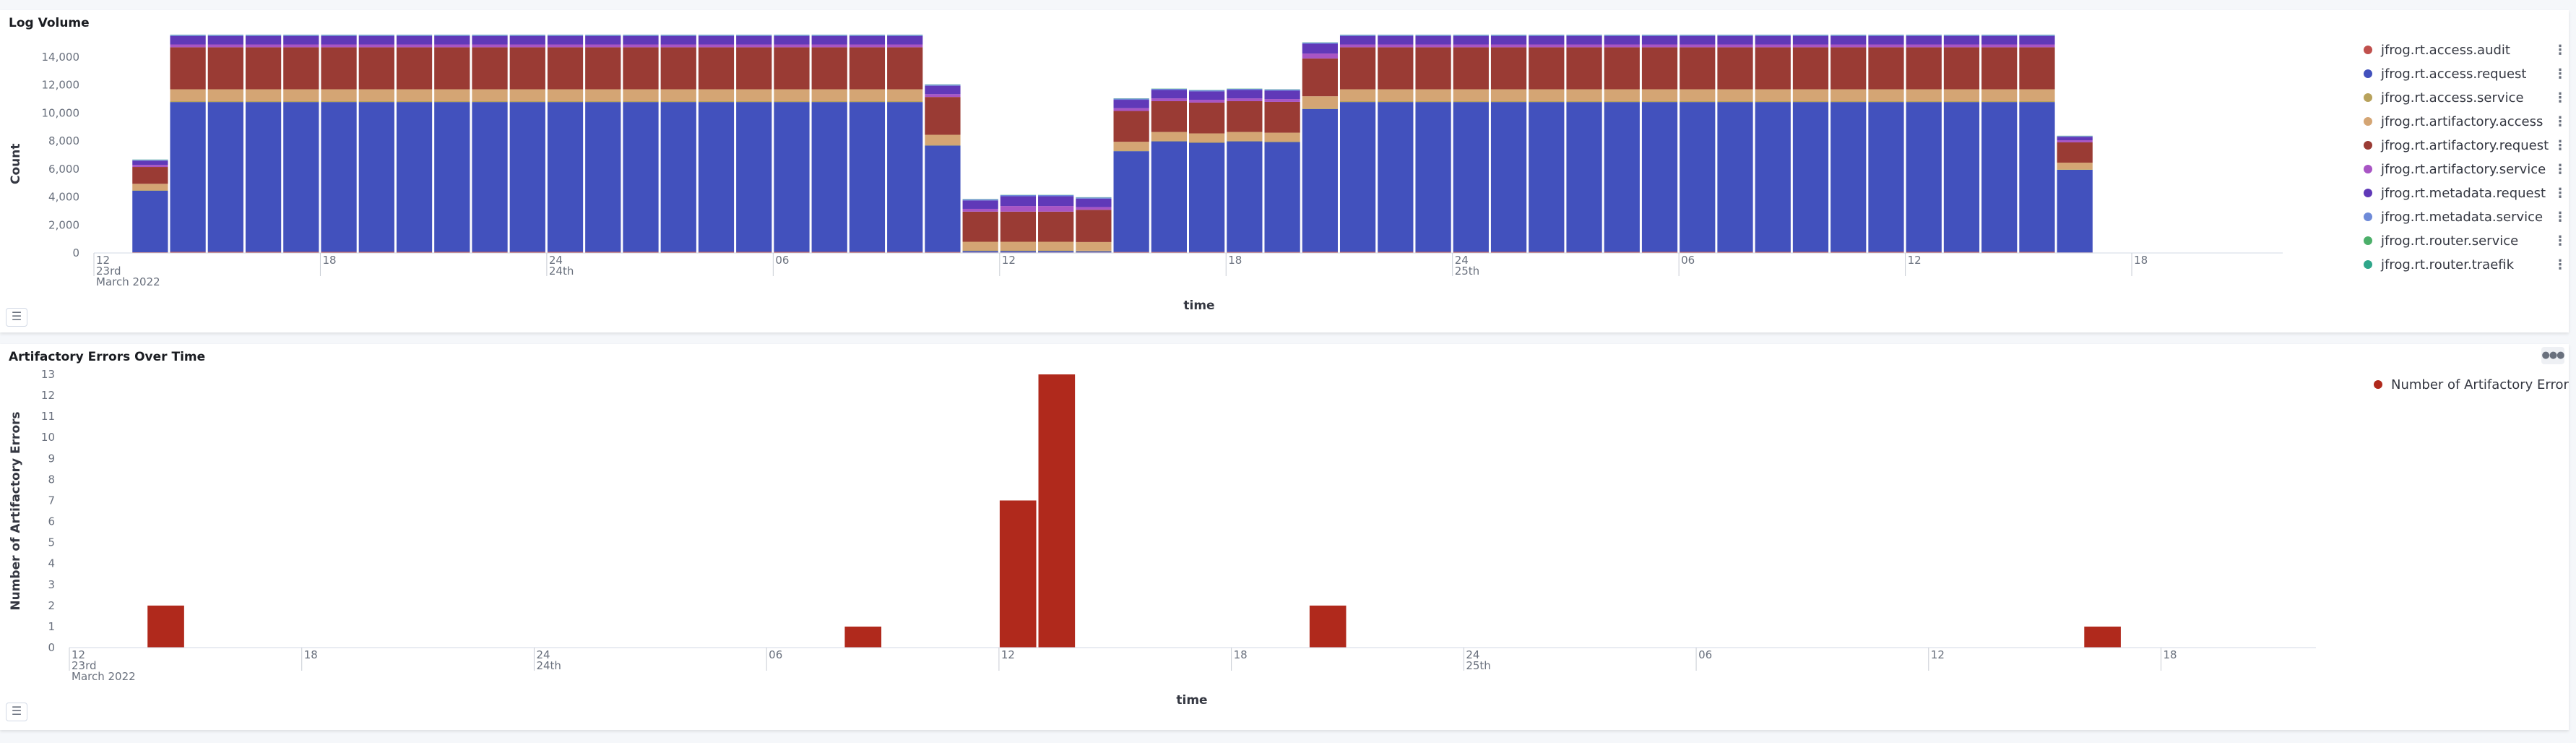  Describe the element at coordinates (2368, 193) in the screenshot. I see `legend-marker-jfrog-rt-metadata-request` at that location.